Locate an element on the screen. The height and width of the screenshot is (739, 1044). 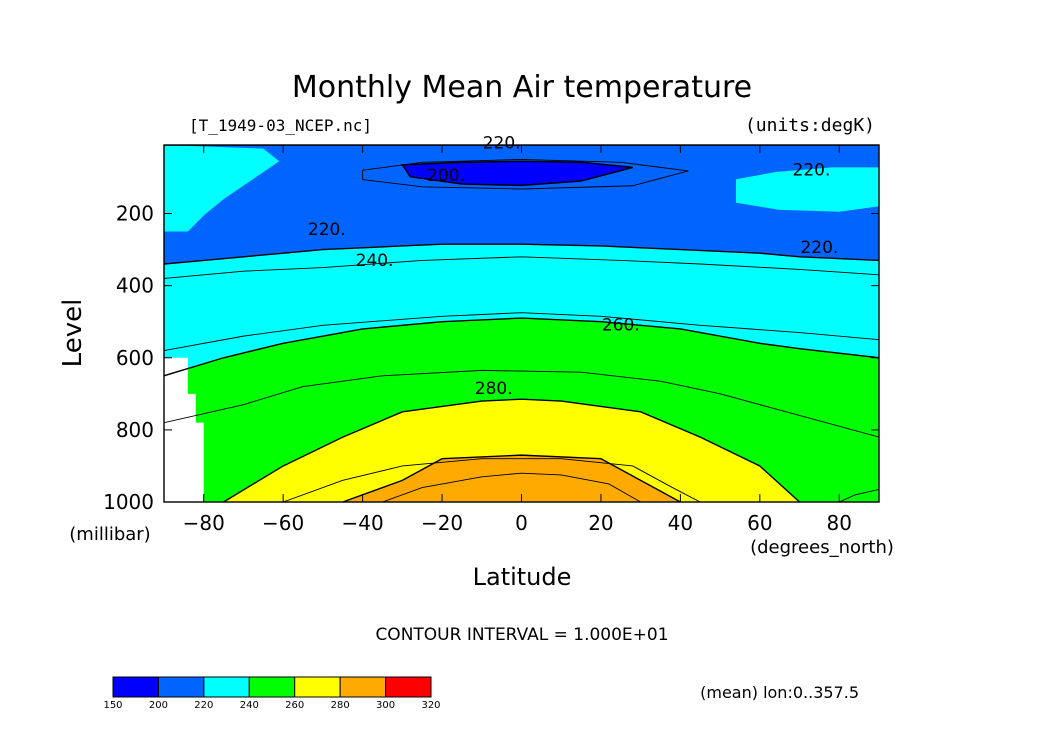
y-axis-label: Level is located at coordinates (73, 333).